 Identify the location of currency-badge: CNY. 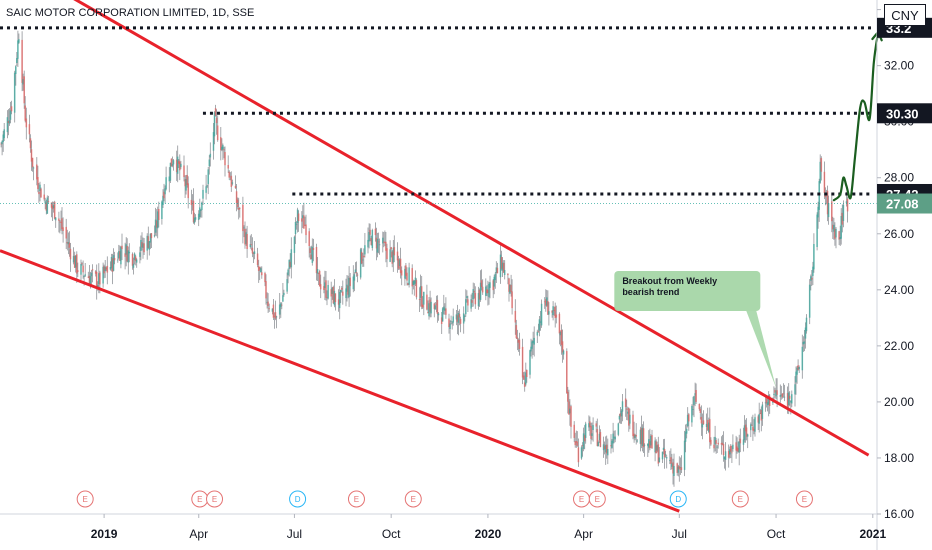
(905, 15).